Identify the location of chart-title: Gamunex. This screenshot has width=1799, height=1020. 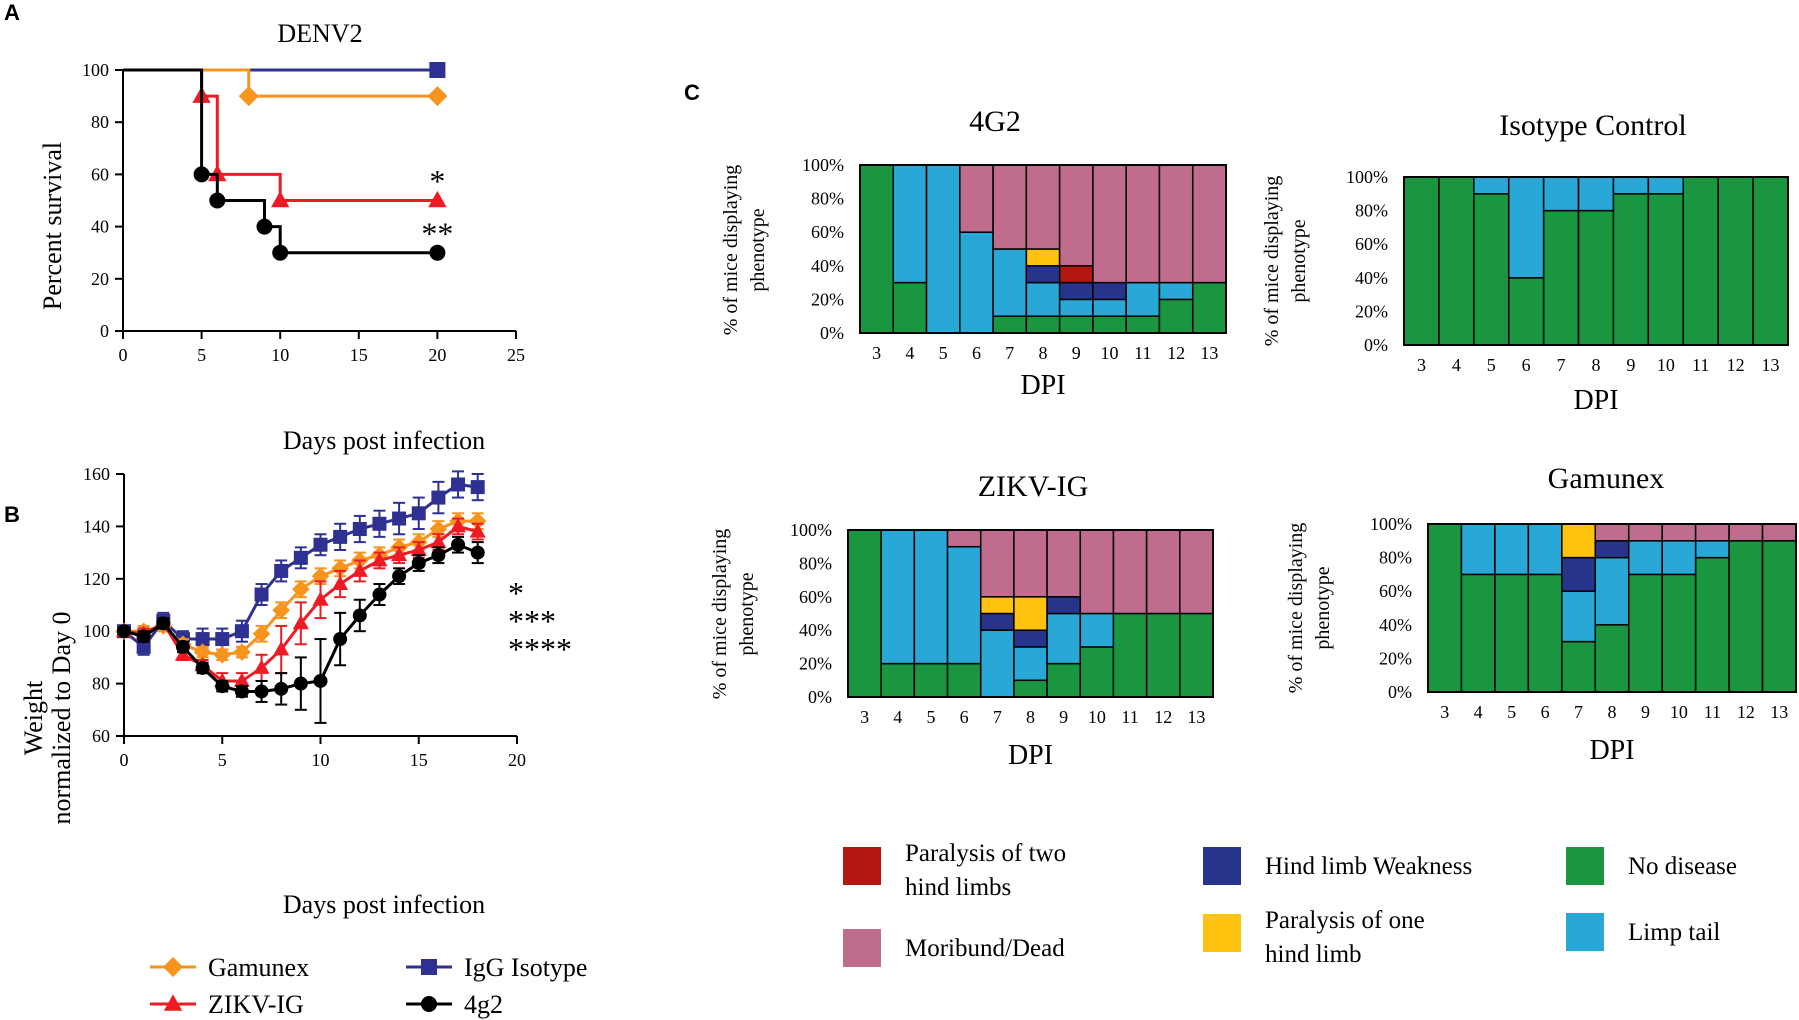
(1606, 478).